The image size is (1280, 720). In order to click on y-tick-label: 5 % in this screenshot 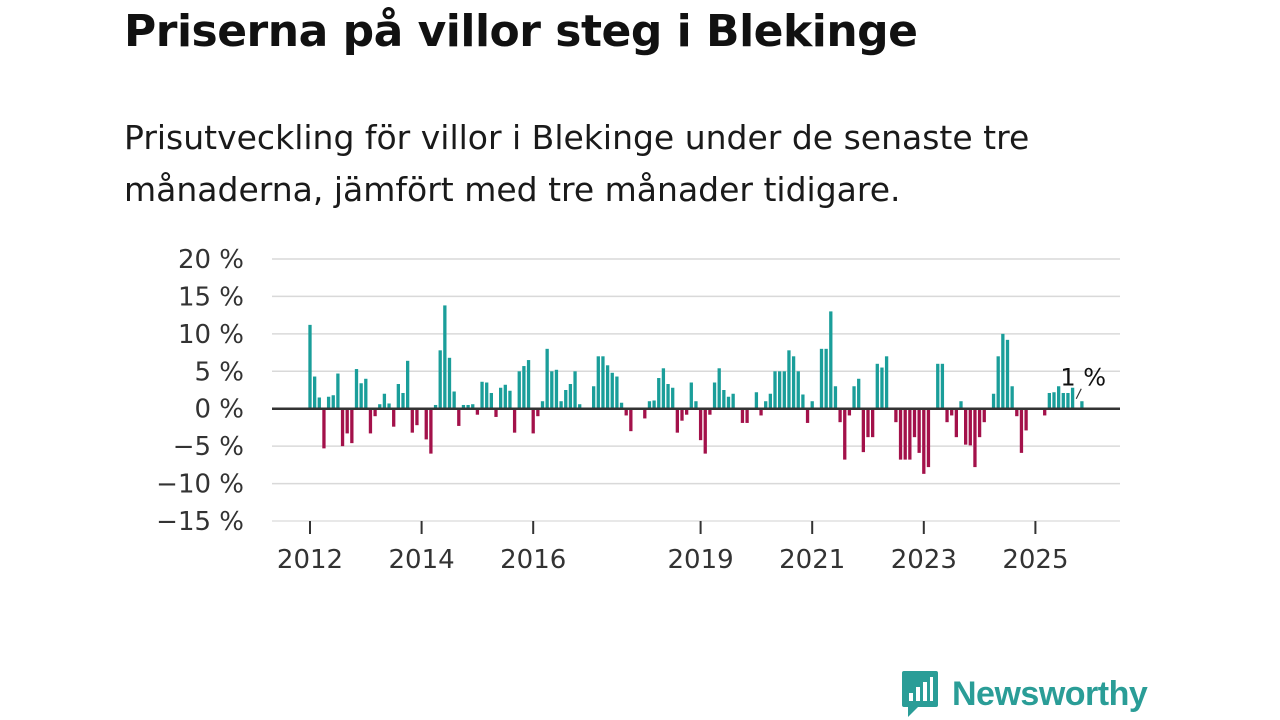, I will do `click(219, 372)`.